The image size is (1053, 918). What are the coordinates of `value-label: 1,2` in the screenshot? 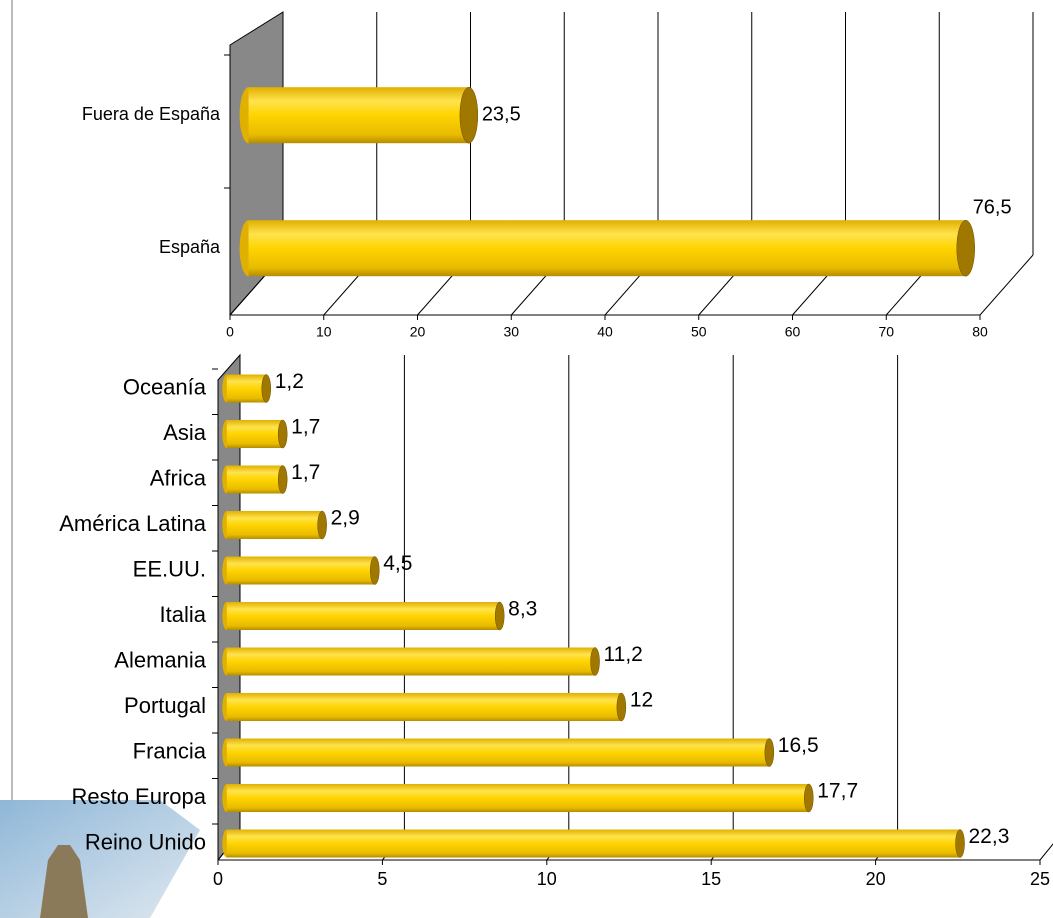 It's located at (289, 381).